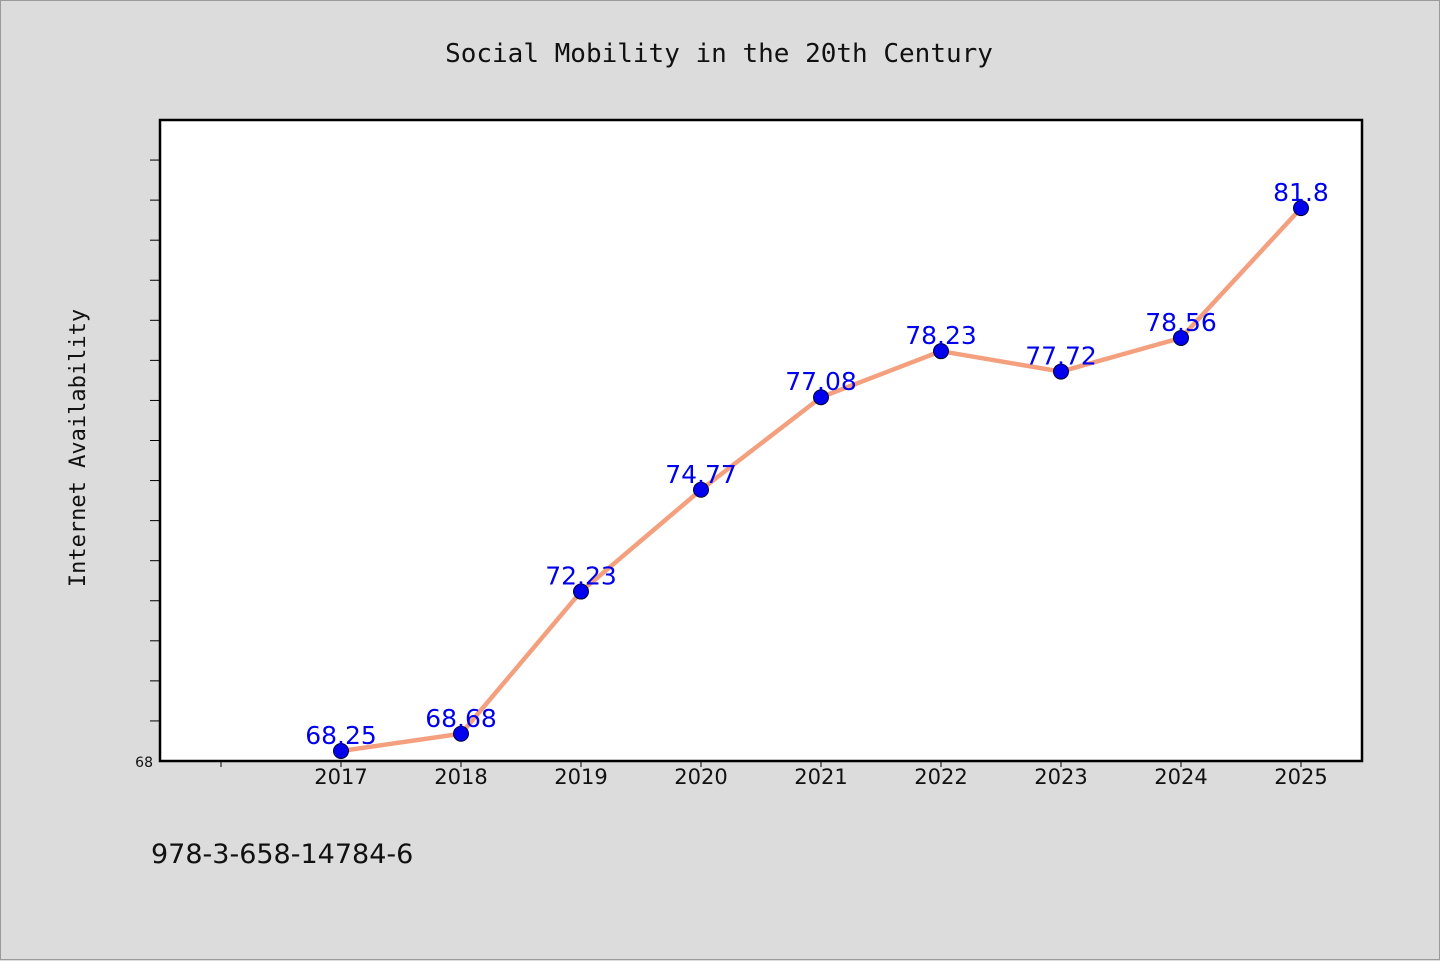 The image size is (1440, 961). What do you see at coordinates (940, 777) in the screenshot?
I see `x-tick-label: 2022` at bounding box center [940, 777].